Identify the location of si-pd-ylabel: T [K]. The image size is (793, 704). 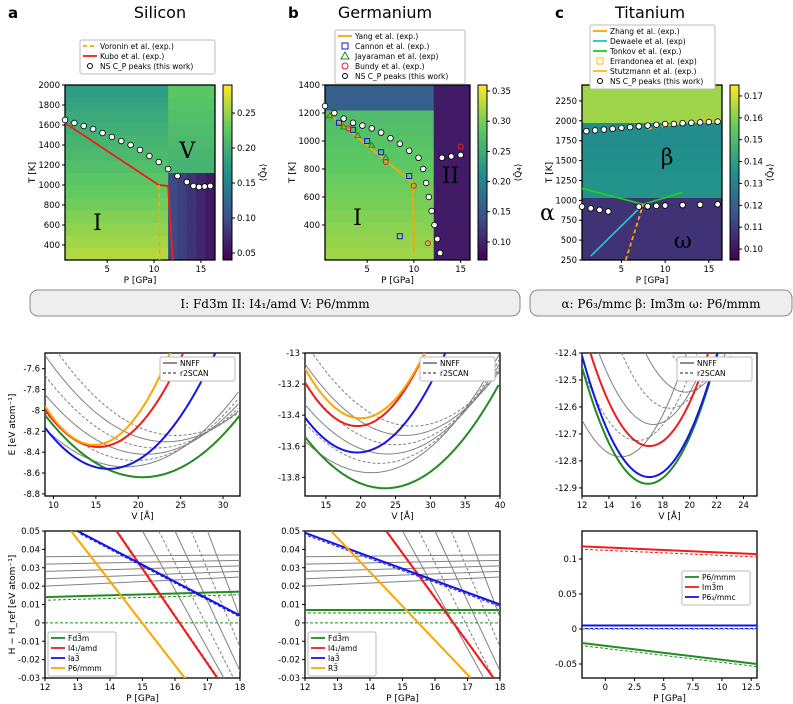
(33, 173).